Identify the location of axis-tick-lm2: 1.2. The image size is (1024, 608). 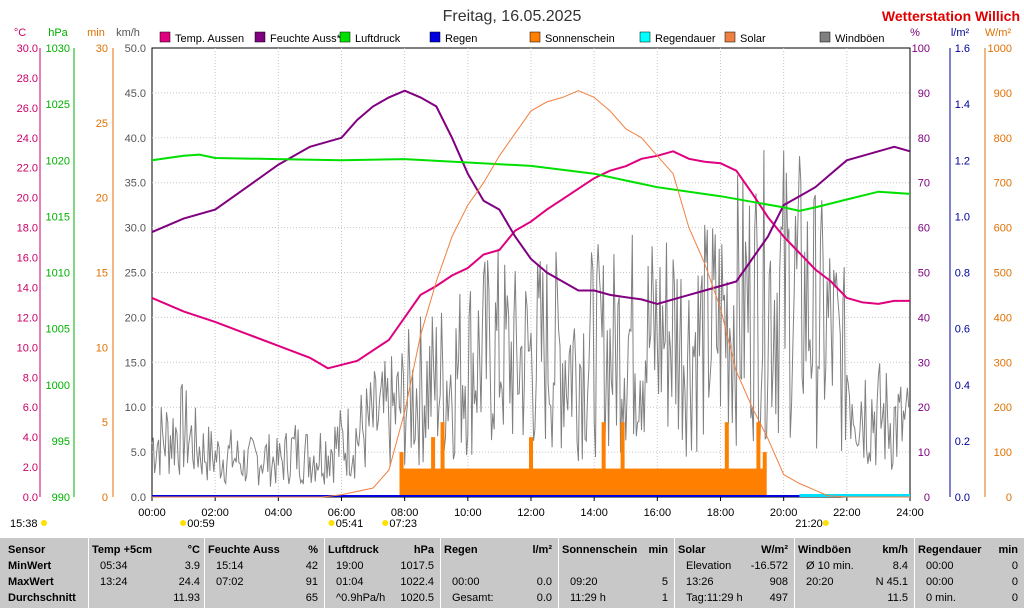
(962, 161).